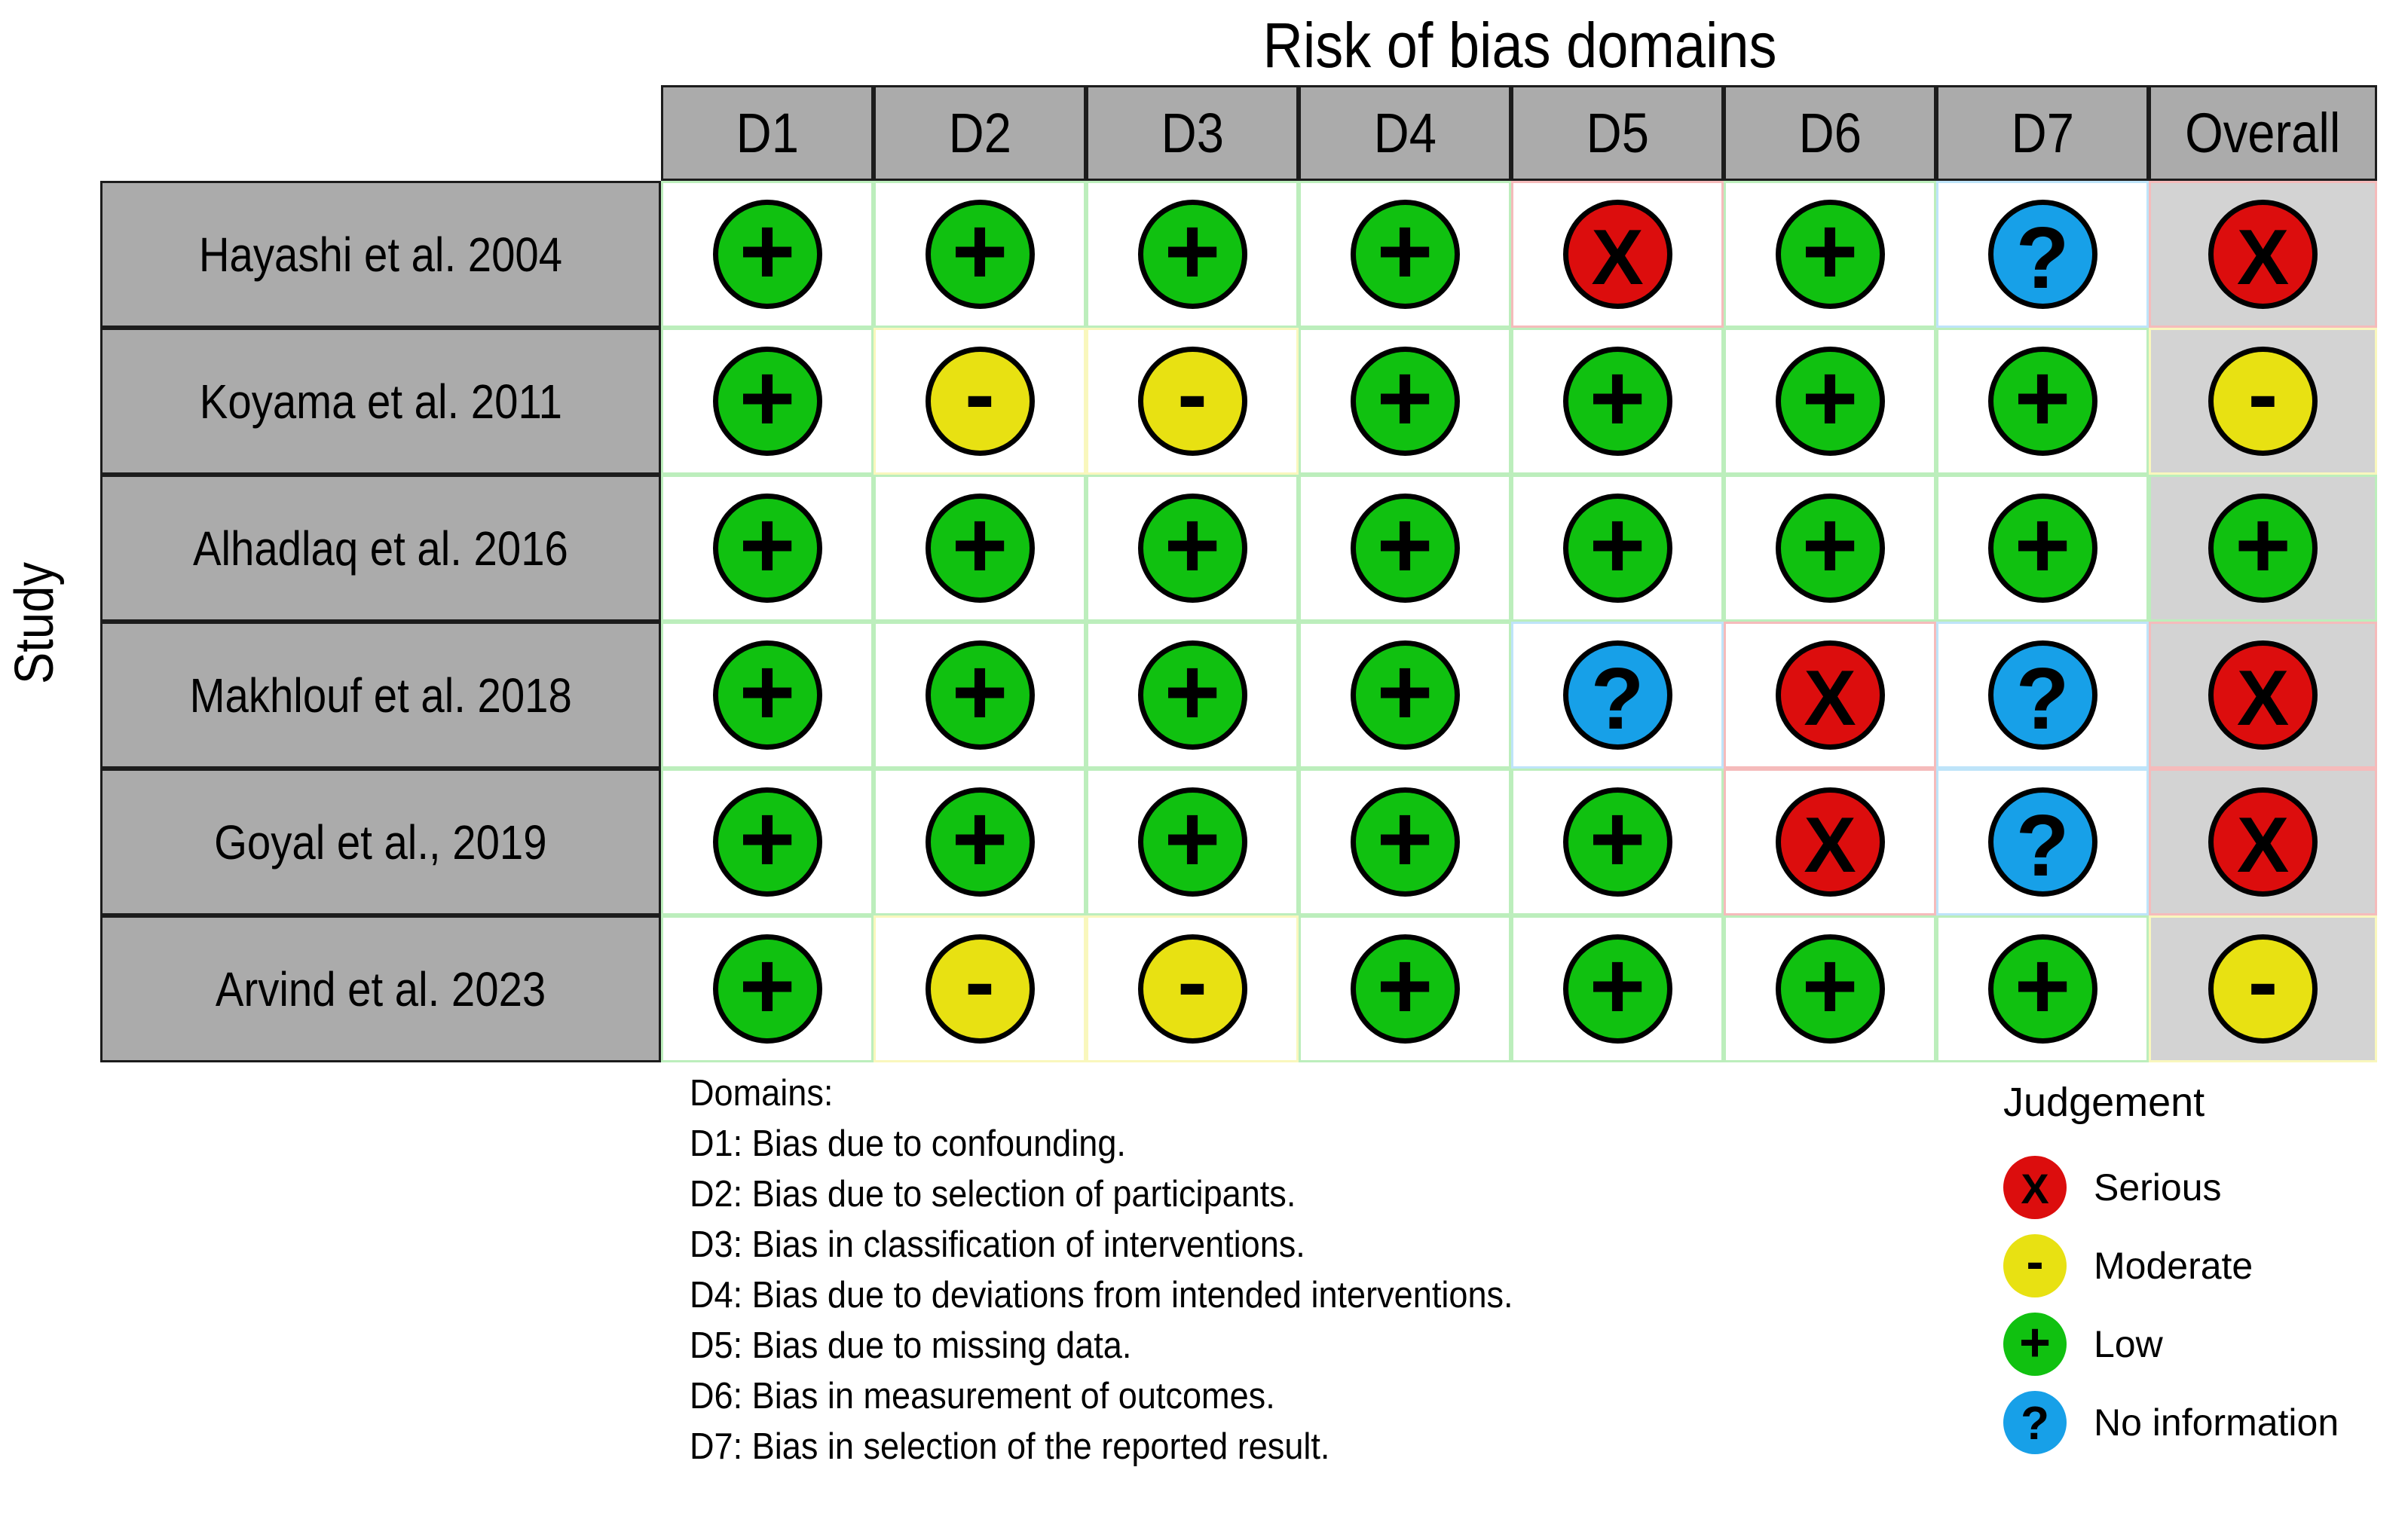 The width and height of the screenshot is (2408, 1519). What do you see at coordinates (380, 133) in the screenshot?
I see `corner-cell` at bounding box center [380, 133].